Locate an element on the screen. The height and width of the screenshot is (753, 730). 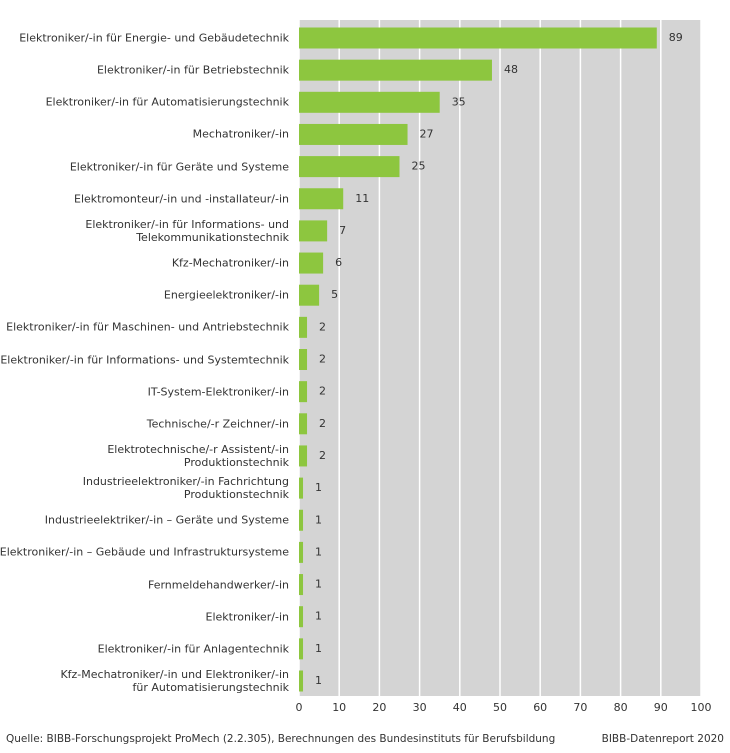
x-tick-label: 80 is located at coordinates (621, 707).